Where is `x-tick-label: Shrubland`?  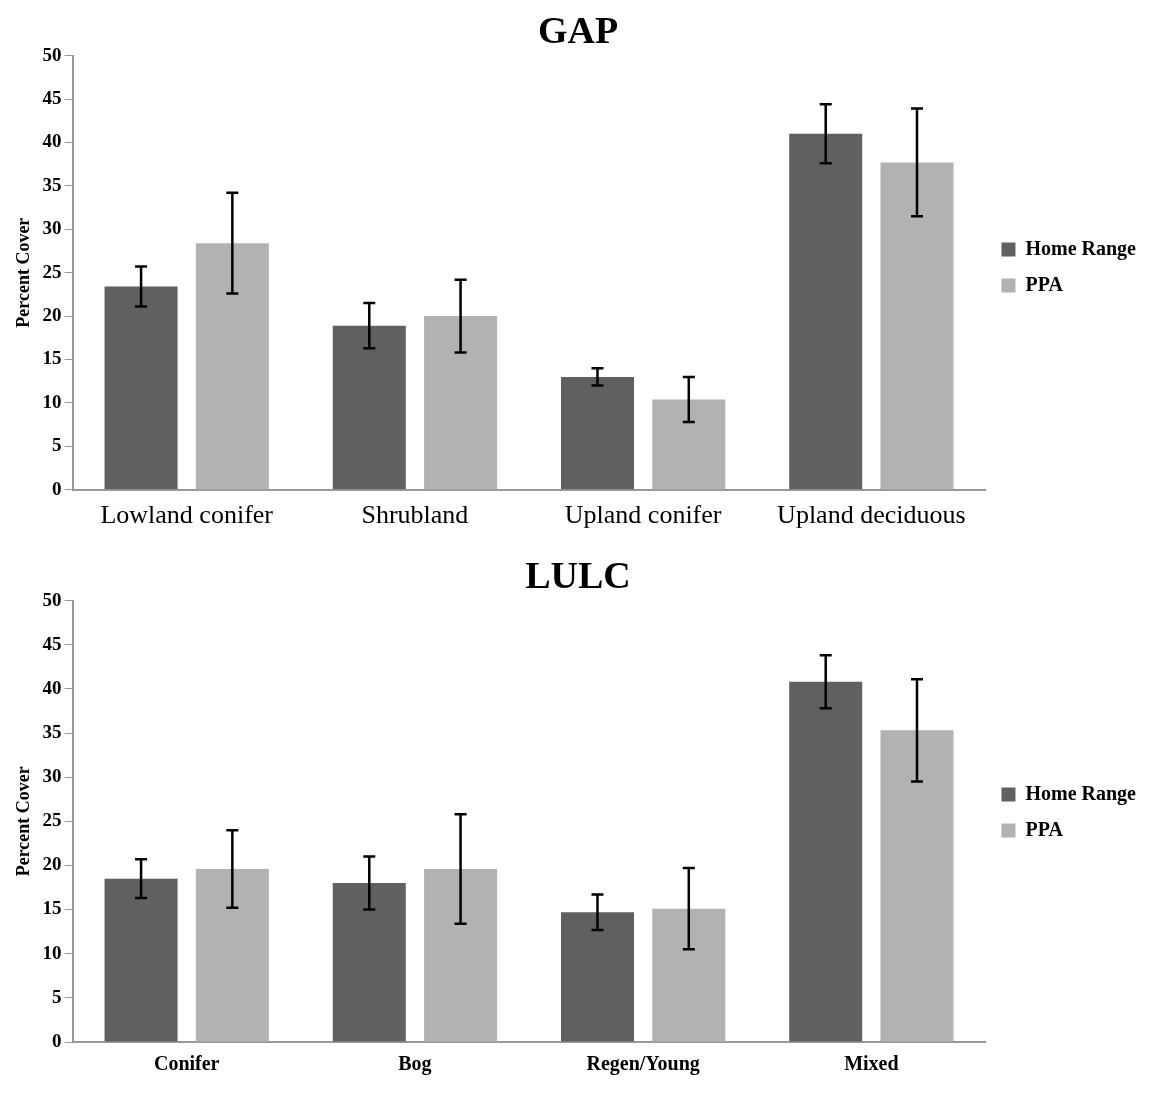
x-tick-label: Shrubland is located at coordinates (415, 515).